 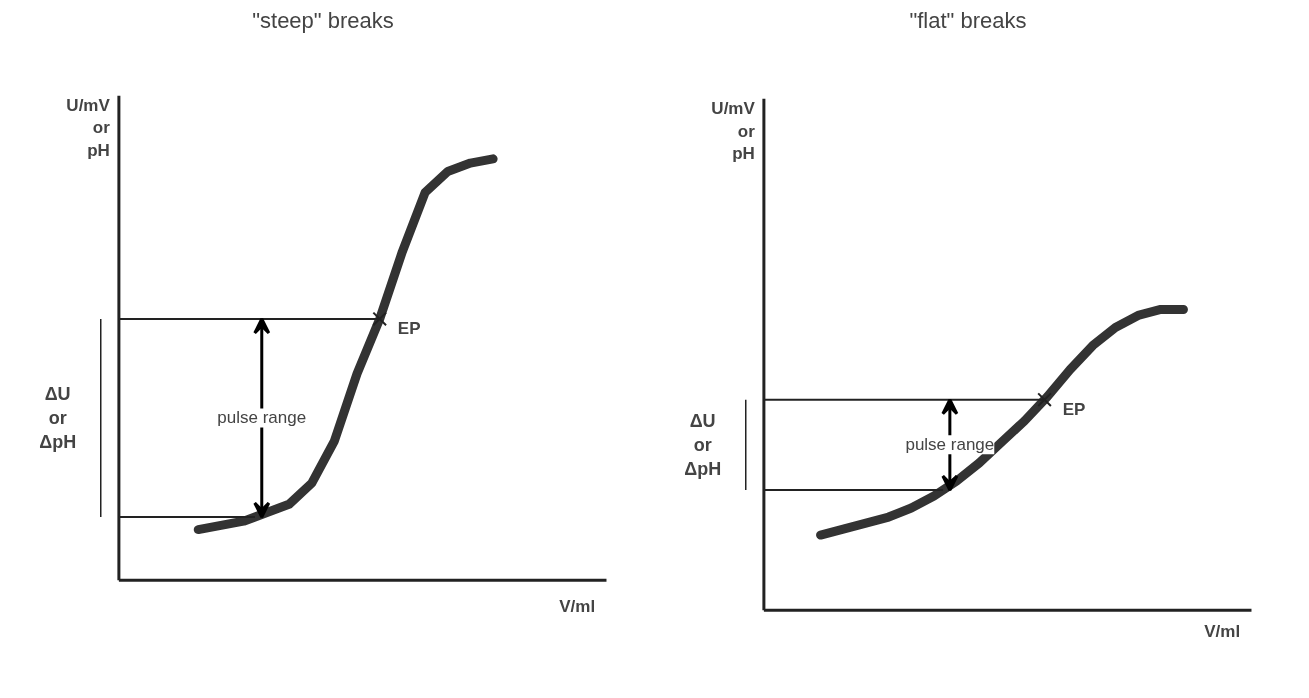 What do you see at coordinates (323, 20) in the screenshot?
I see `chart-title: "steep" breaks` at bounding box center [323, 20].